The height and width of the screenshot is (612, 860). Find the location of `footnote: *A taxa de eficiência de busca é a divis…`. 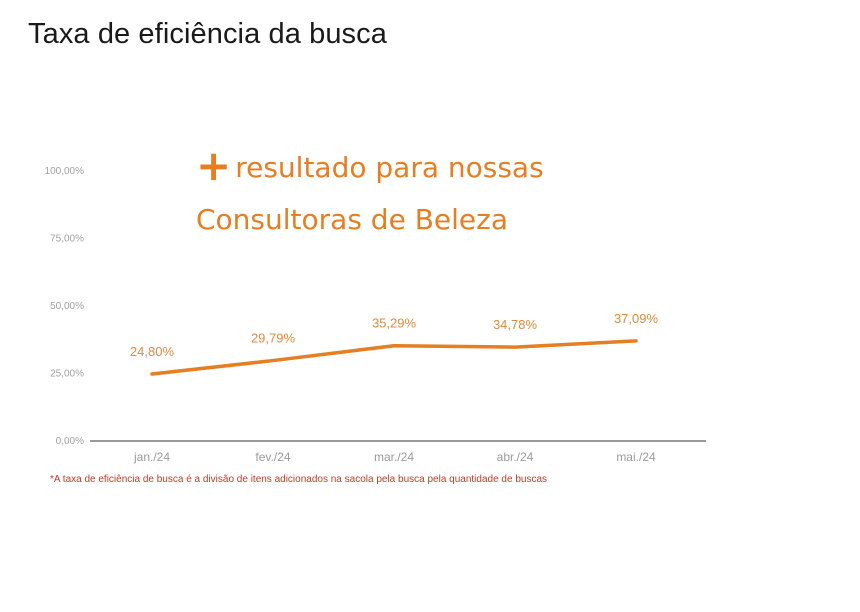

footnote: *A taxa de eficiência de busca é a divis… is located at coordinates (299, 479).